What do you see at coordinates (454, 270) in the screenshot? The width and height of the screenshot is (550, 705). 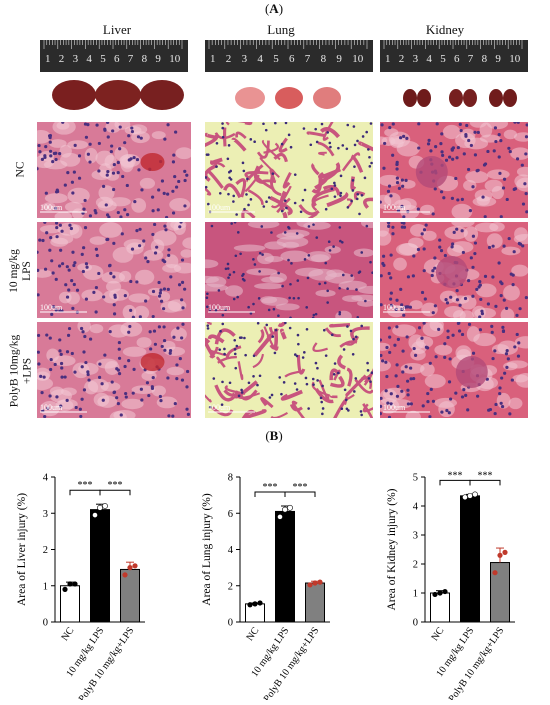 I see `histology-kidney-row2: 100um` at bounding box center [454, 270].